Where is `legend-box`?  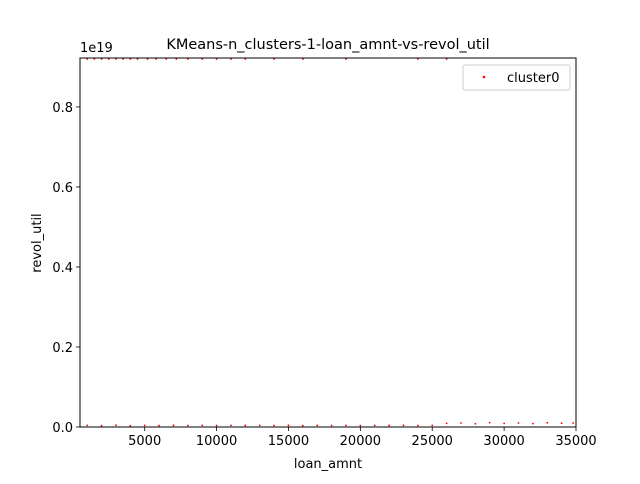 legend-box is located at coordinates (516, 77).